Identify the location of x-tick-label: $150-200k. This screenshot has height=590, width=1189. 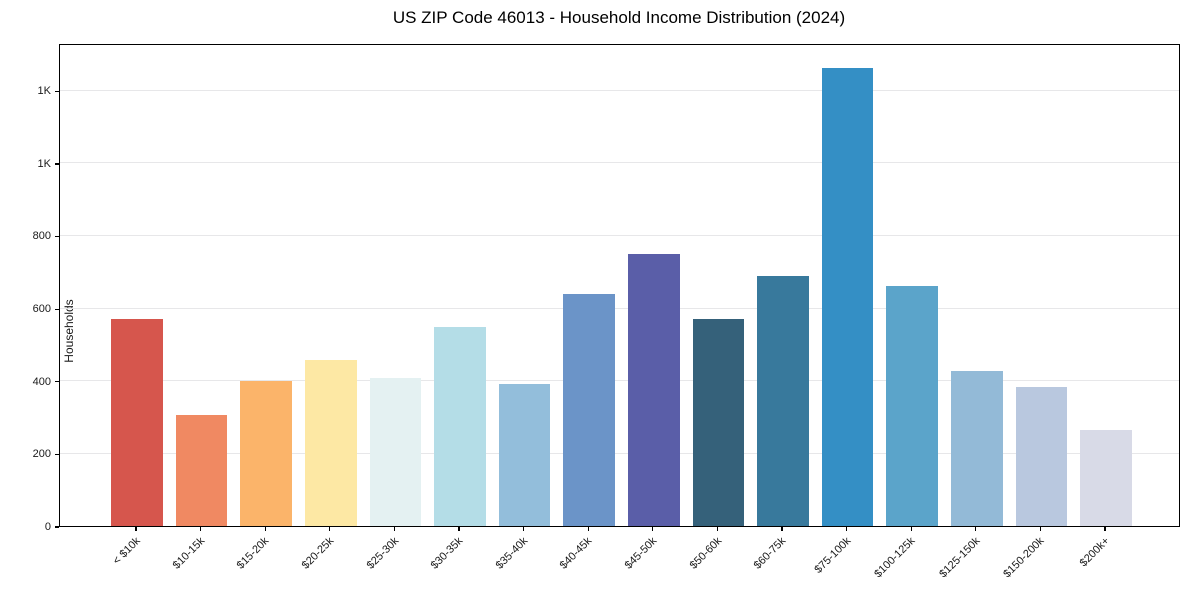
(1024, 558).